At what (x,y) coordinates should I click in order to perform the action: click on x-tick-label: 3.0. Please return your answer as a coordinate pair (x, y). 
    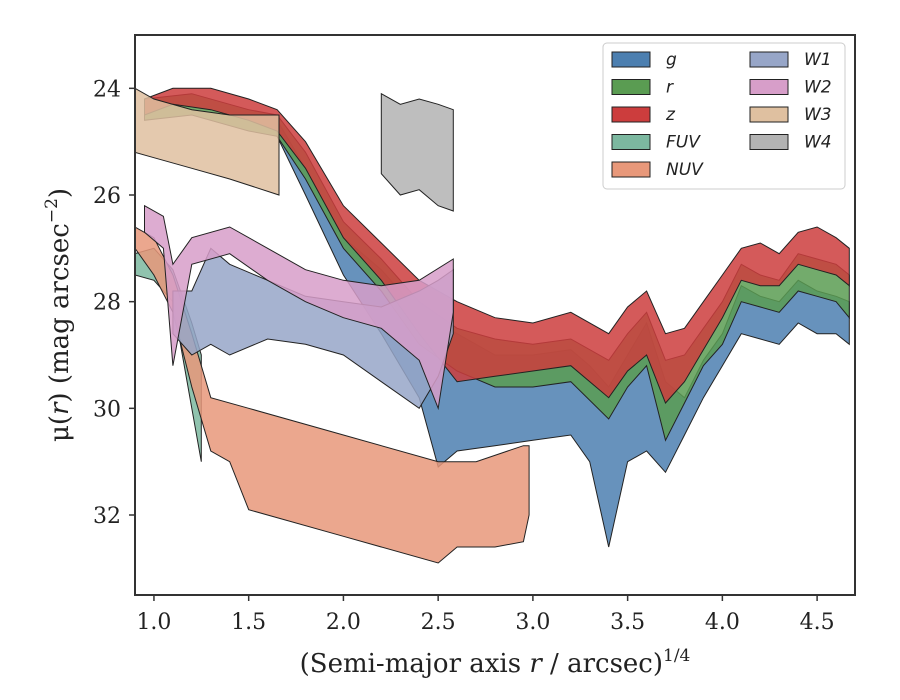
    Looking at the image, I should click on (532, 622).